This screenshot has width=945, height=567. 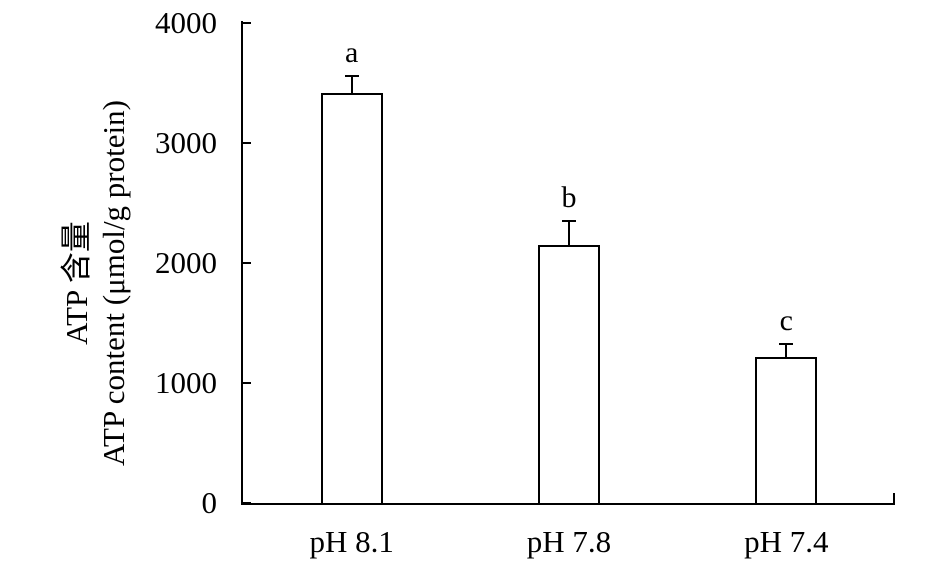 I want to click on bar-ph-8.1, so click(x=351, y=297).